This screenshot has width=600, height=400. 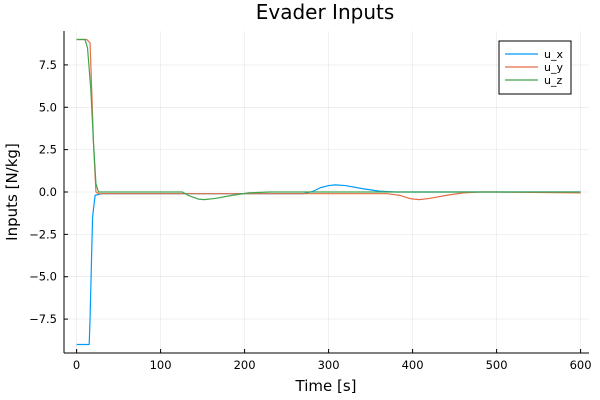 I want to click on x-ticks: 0 100 200 300 400 500 600, so click(x=332, y=360).